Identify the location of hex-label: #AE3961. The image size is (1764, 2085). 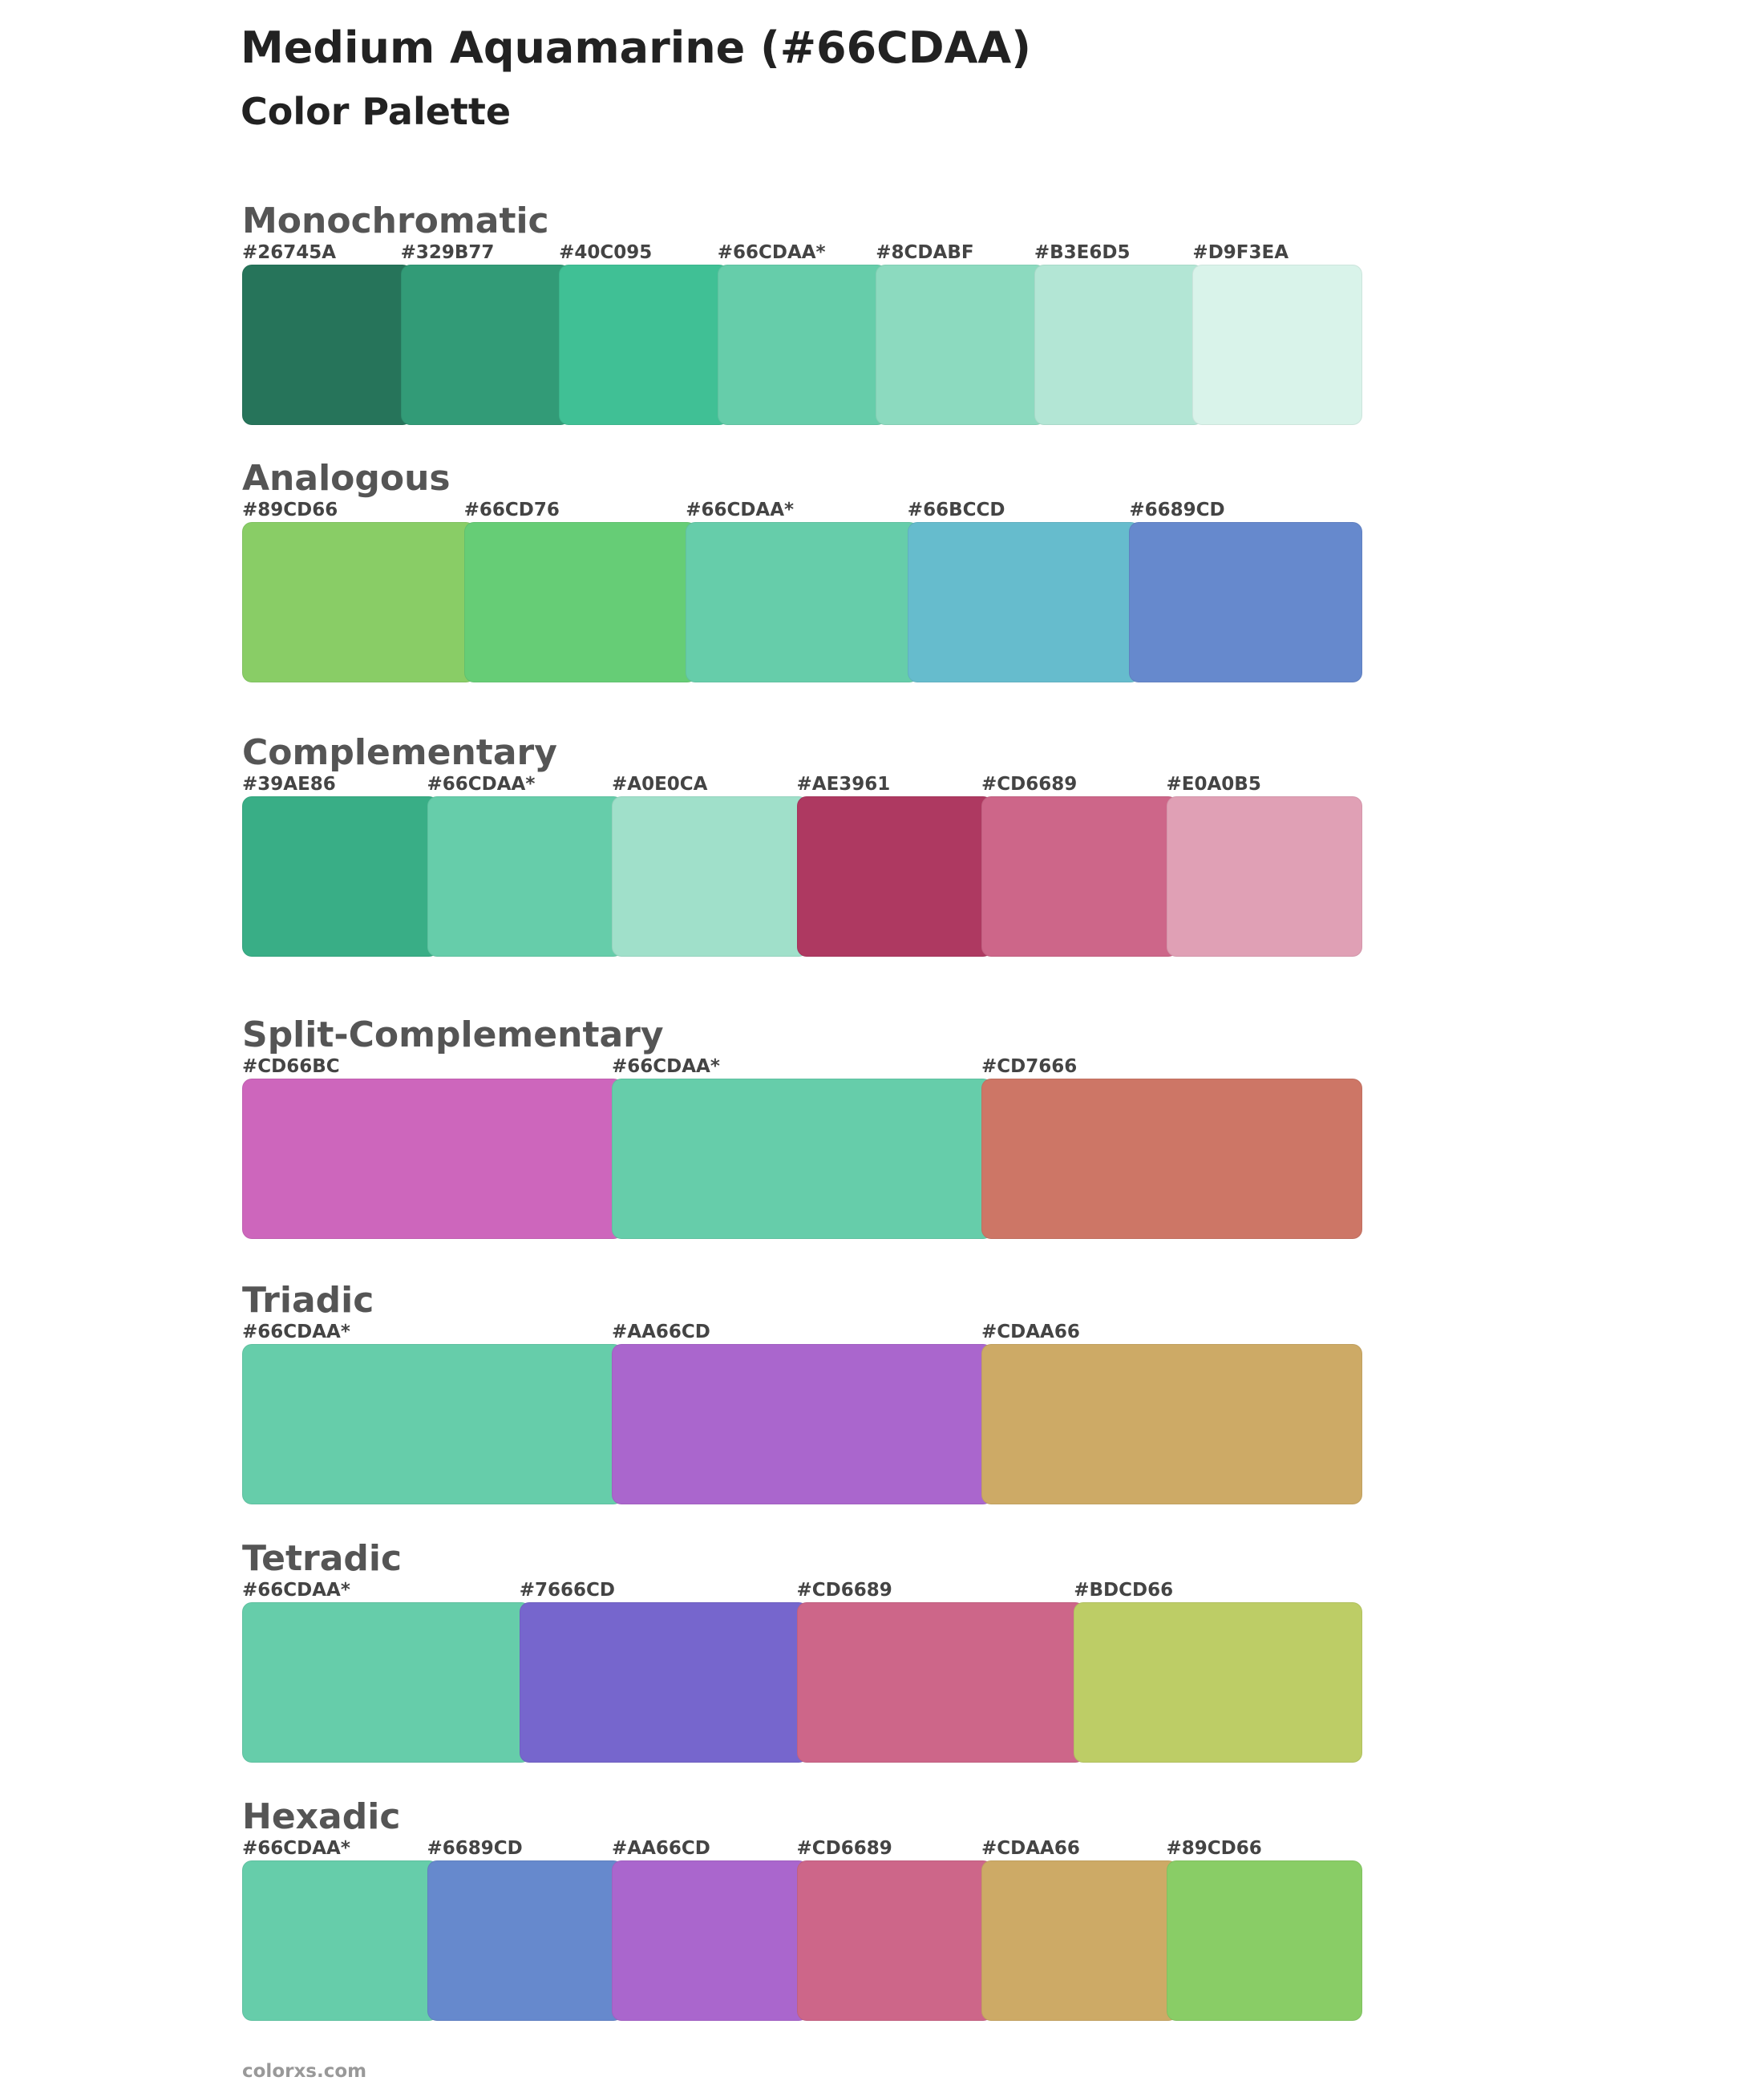
(843, 784).